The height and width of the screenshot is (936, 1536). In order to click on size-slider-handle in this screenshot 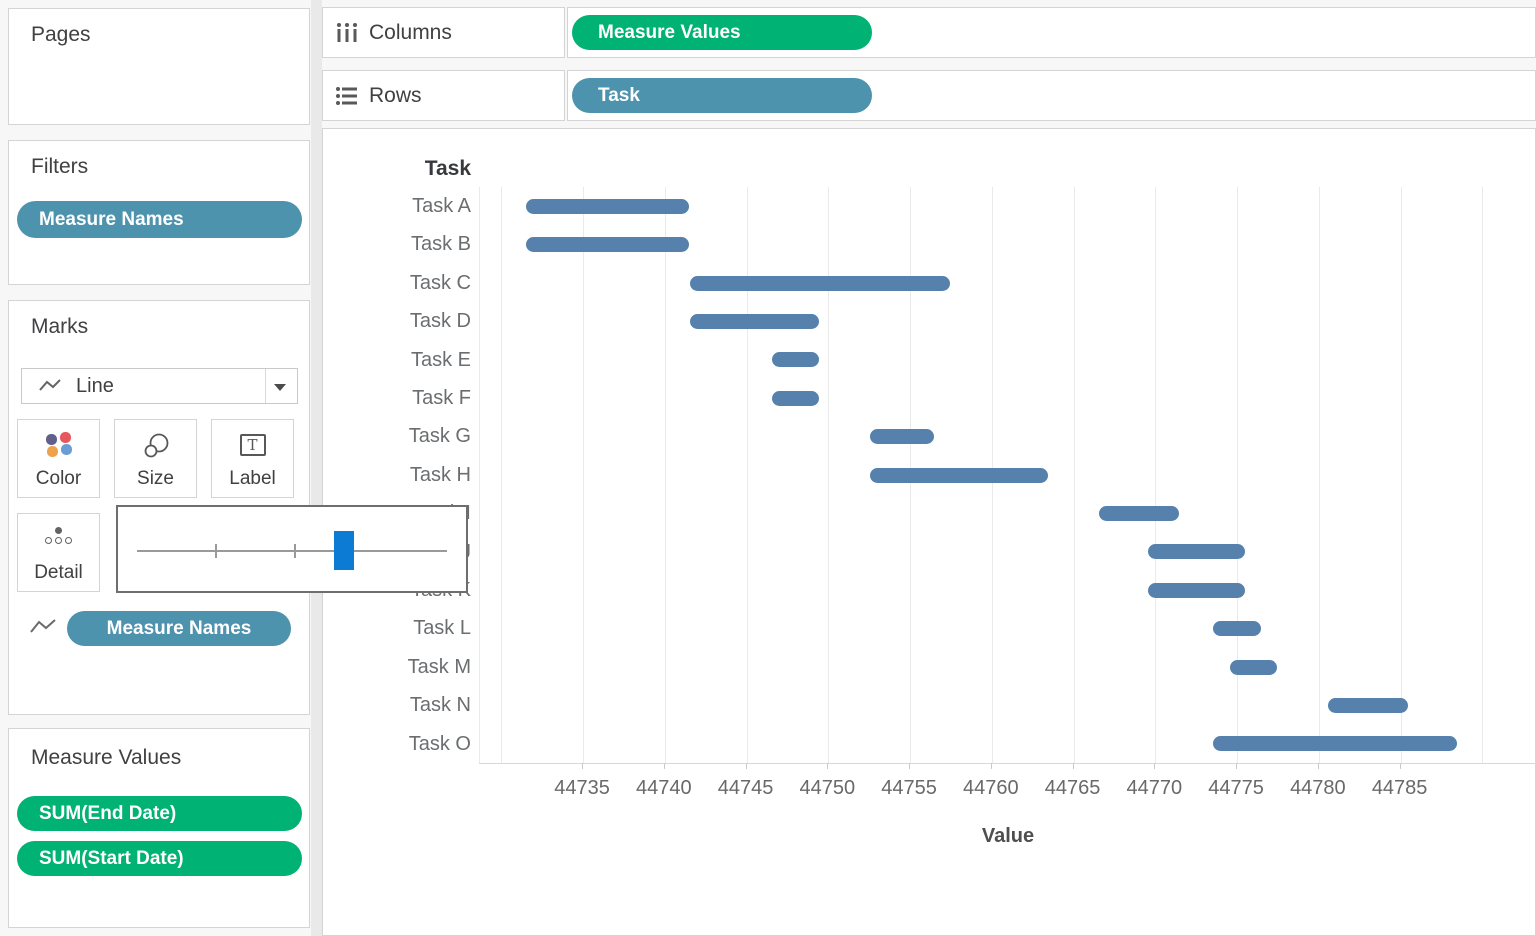, I will do `click(344, 550)`.